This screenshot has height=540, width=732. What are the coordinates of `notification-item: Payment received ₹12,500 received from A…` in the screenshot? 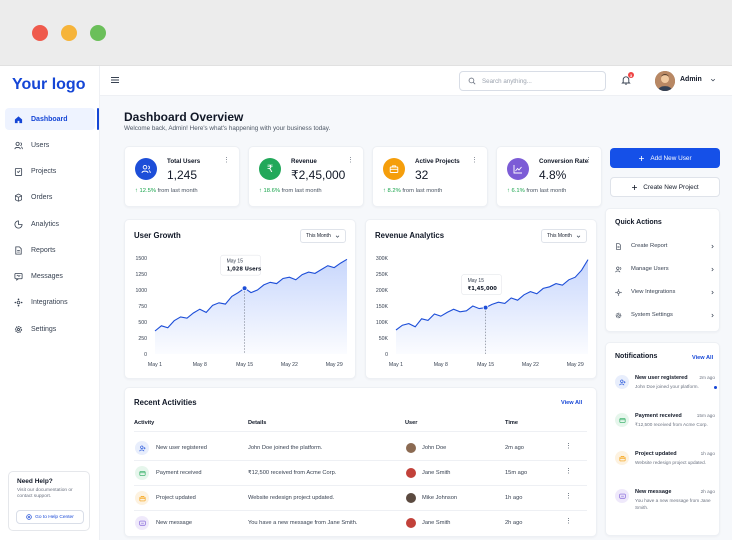 It's located at (665, 428).